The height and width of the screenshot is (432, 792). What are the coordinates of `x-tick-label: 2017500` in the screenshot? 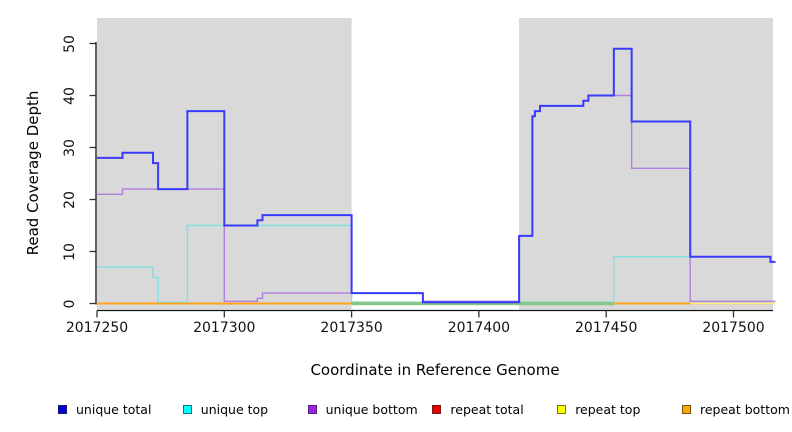 It's located at (733, 328).